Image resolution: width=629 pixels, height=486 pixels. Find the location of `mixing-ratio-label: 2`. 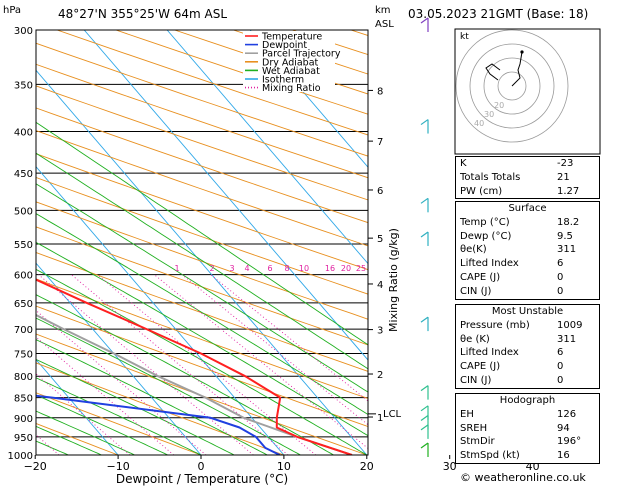

mixing-ratio-label: 2 is located at coordinates (211, 268).